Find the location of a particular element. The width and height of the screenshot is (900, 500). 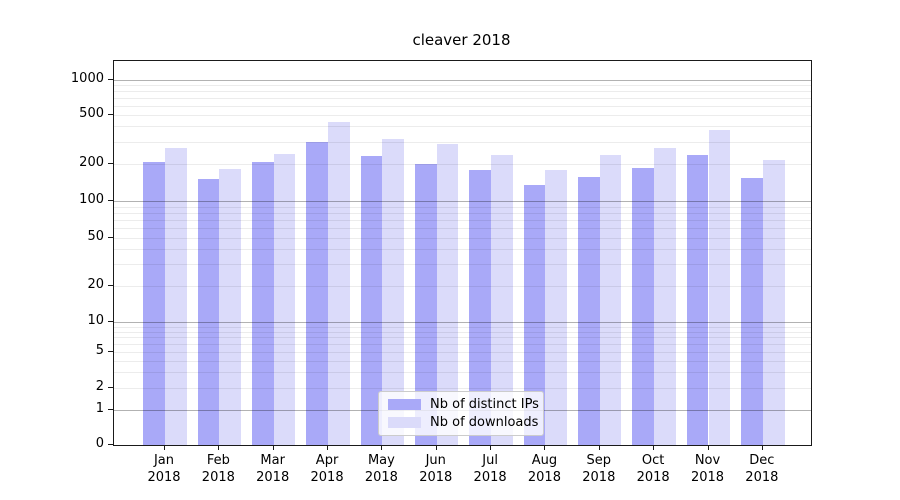

x-tick-label: Oct 2018 is located at coordinates (653, 469).